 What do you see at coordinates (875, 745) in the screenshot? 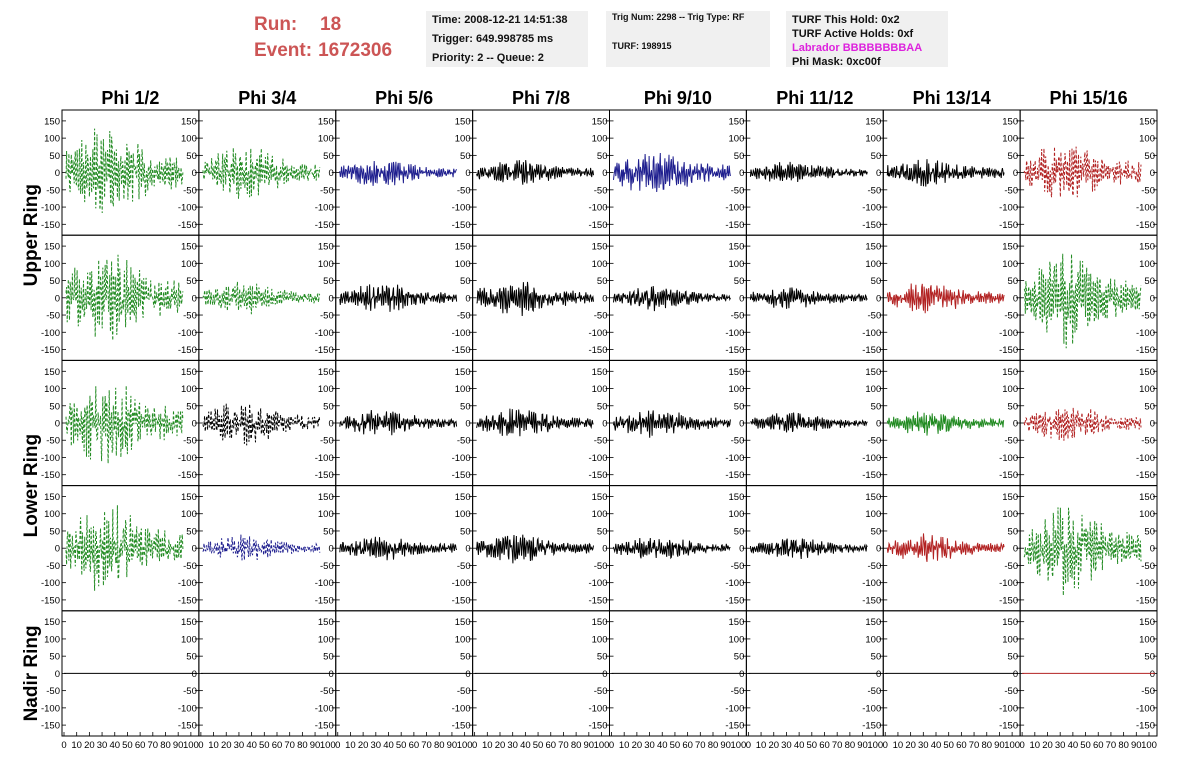
I see `x-tick-label: 100` at bounding box center [875, 745].